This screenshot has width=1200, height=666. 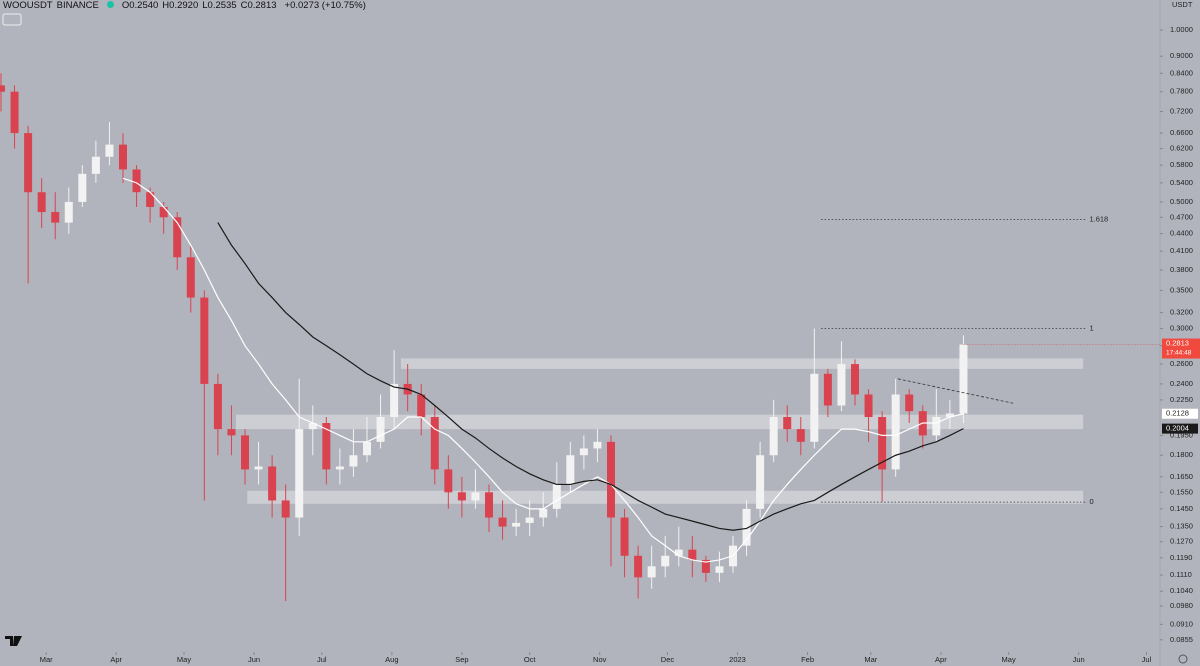 What do you see at coordinates (530, 659) in the screenshot?
I see `x-tick-label: Oct` at bounding box center [530, 659].